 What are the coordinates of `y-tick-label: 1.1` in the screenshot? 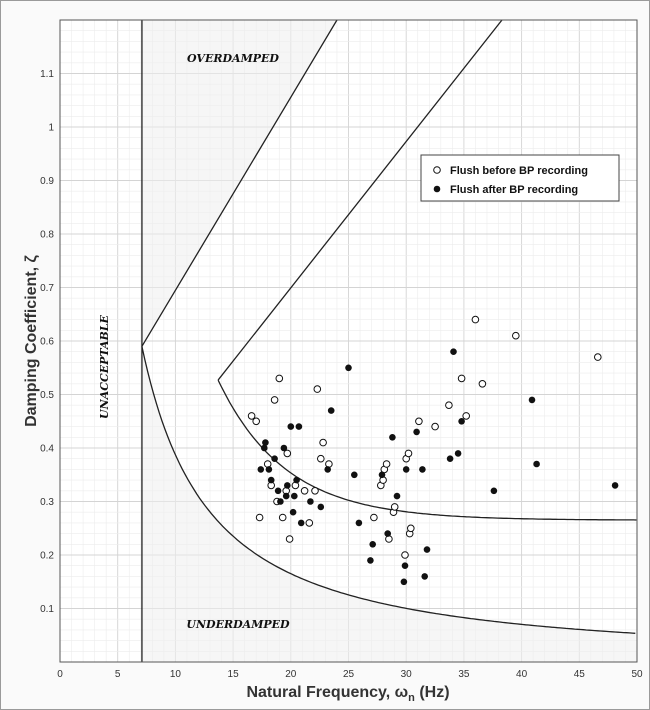 It's located at (47, 74).